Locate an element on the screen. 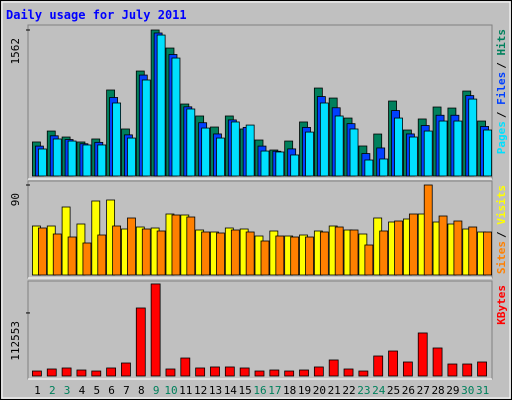 The width and height of the screenshot is (512, 400). x-tick-label: 9 is located at coordinates (156, 390).